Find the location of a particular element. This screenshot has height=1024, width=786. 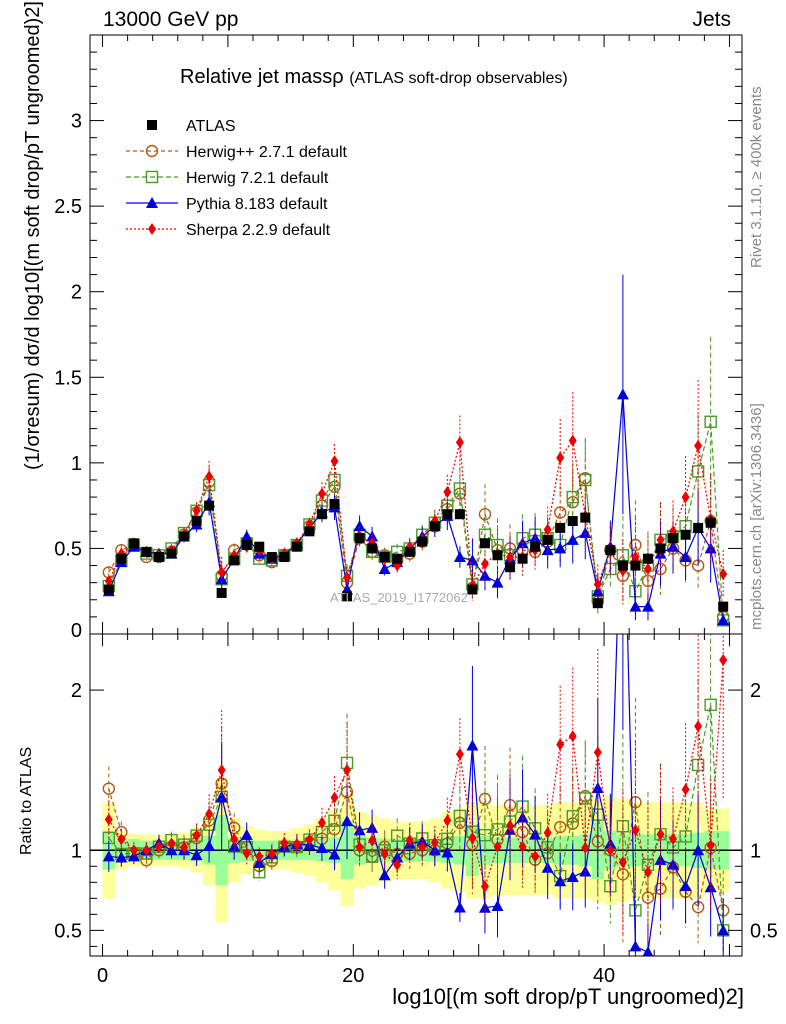

mcplots-reference-note: mcplots.cern.ch [arXiv:1306.3436] is located at coordinates (756, 516).